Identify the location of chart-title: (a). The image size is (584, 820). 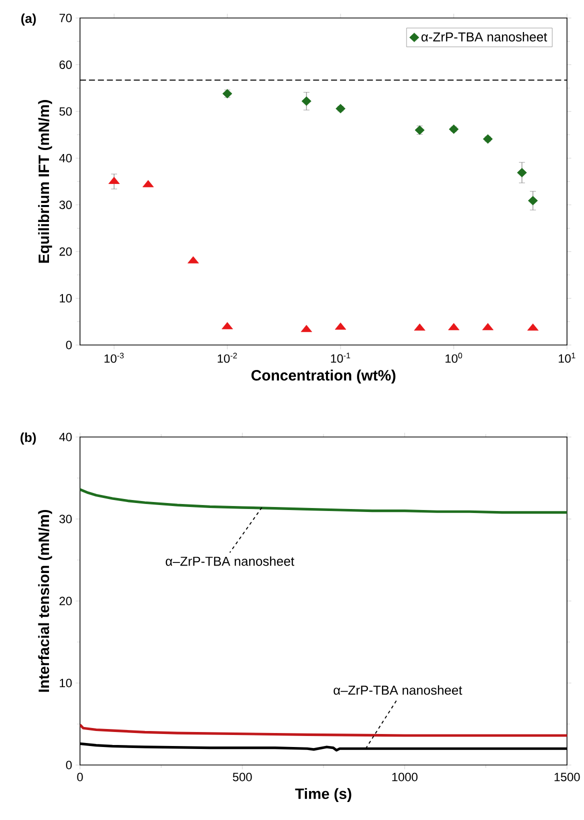
(28, 20).